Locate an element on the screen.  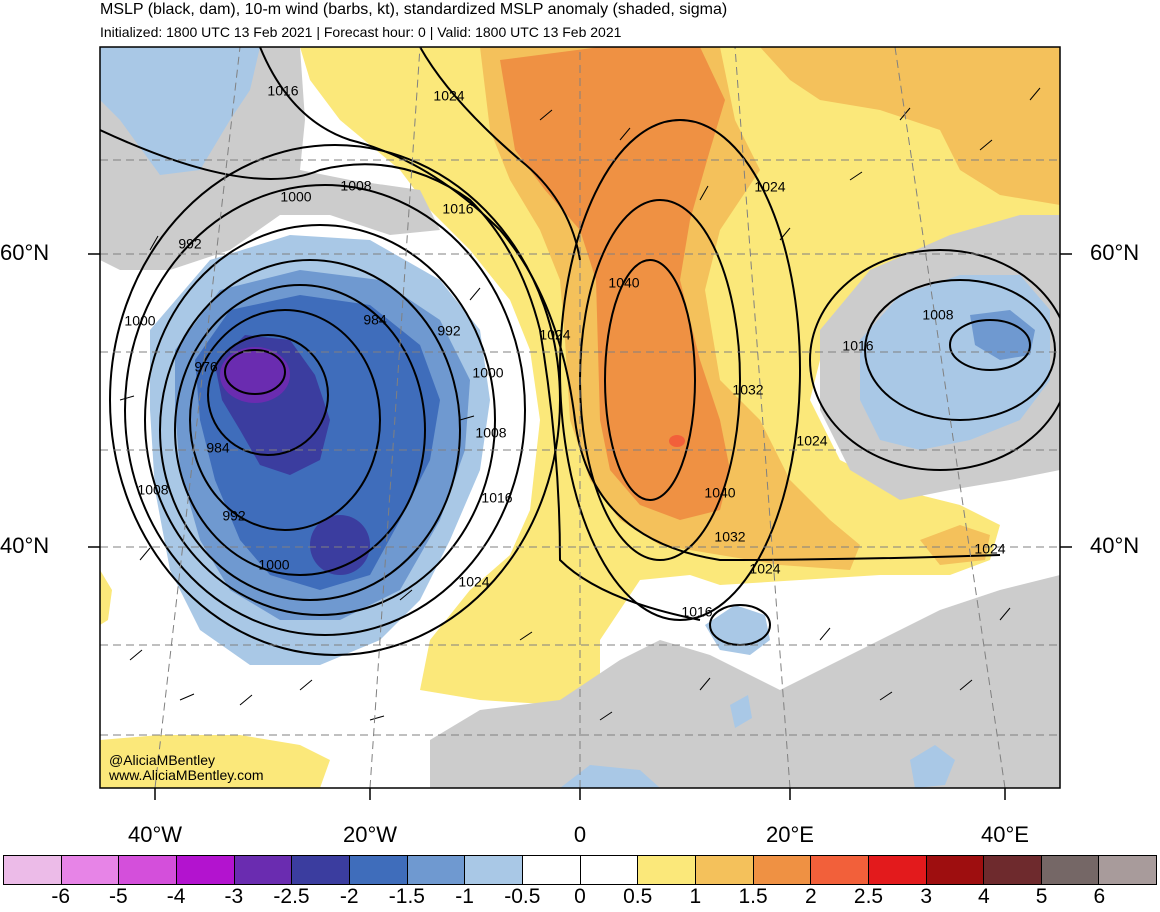
colorbar-tick-label: 3 is located at coordinates (926, 896).